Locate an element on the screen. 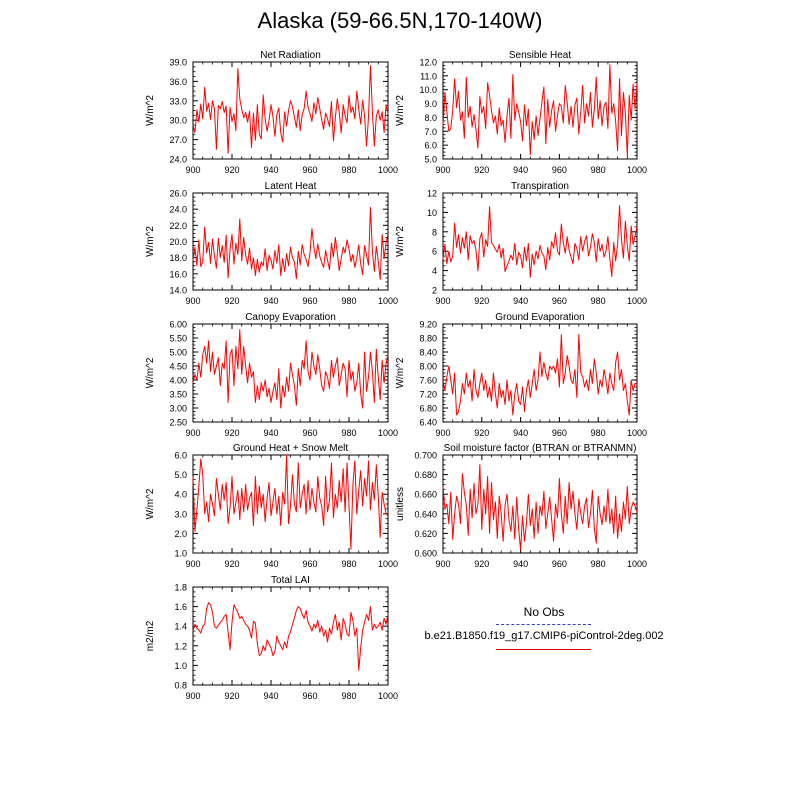 The width and height of the screenshot is (800, 800). series-line-total-lai is located at coordinates (290, 636).